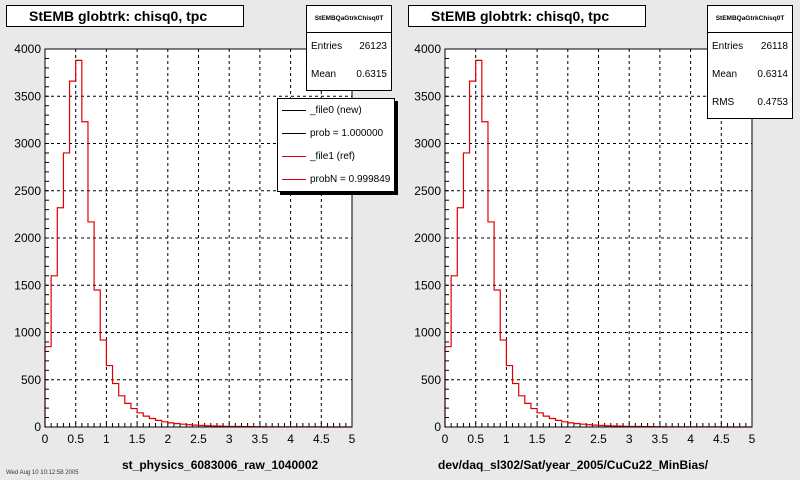 This screenshot has height=480, width=800. I want to click on stats-entries-row: Entries 26123, so click(349, 47).